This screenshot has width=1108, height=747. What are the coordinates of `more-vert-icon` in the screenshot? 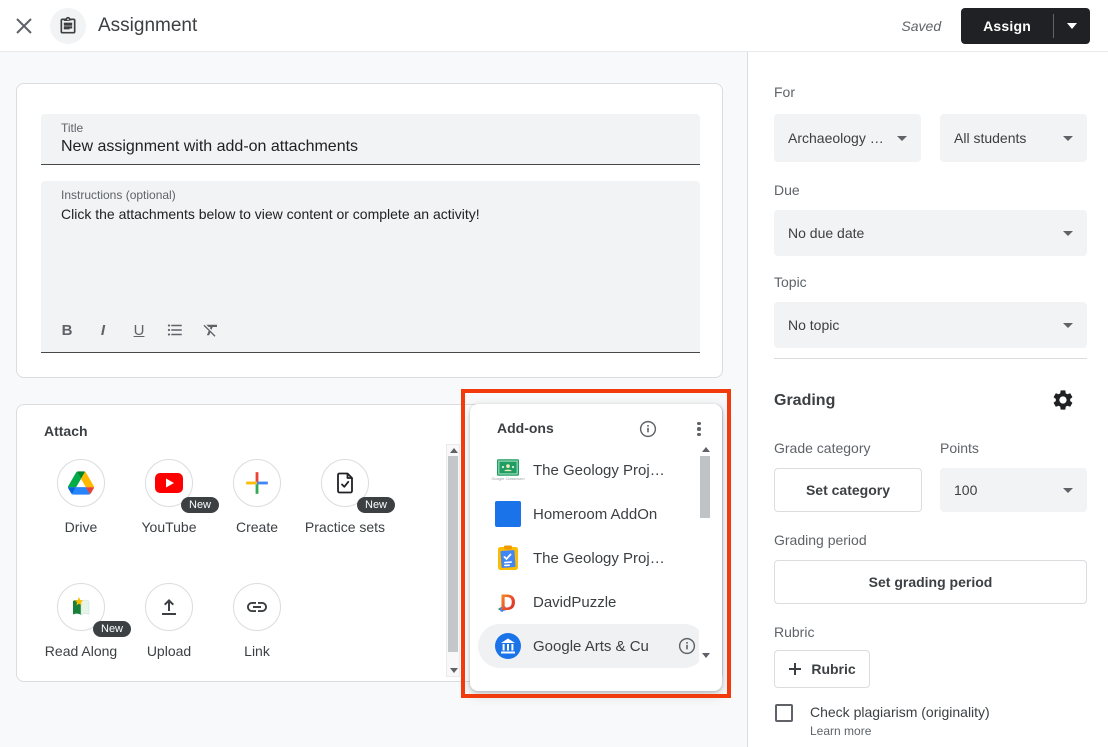 It's located at (699, 423).